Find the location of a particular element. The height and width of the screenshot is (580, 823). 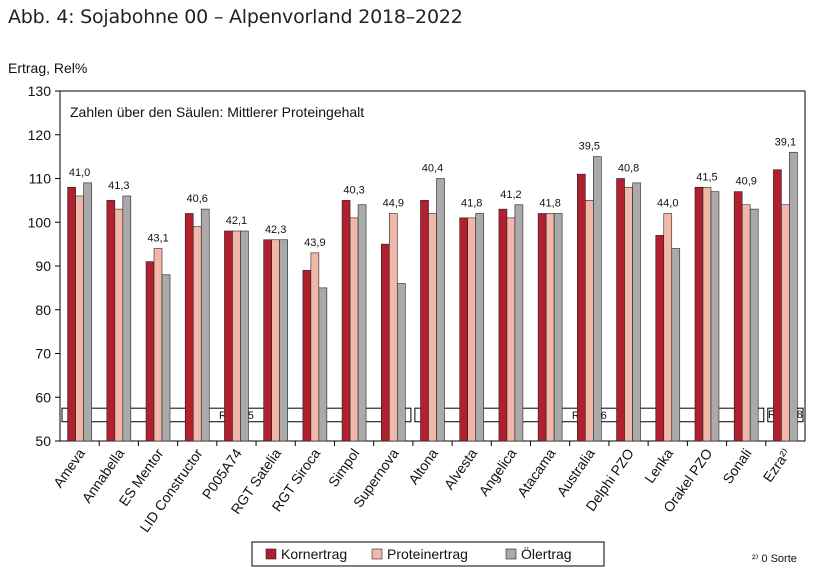

x-tick-label: Ezra²⁾ is located at coordinates (777, 465).